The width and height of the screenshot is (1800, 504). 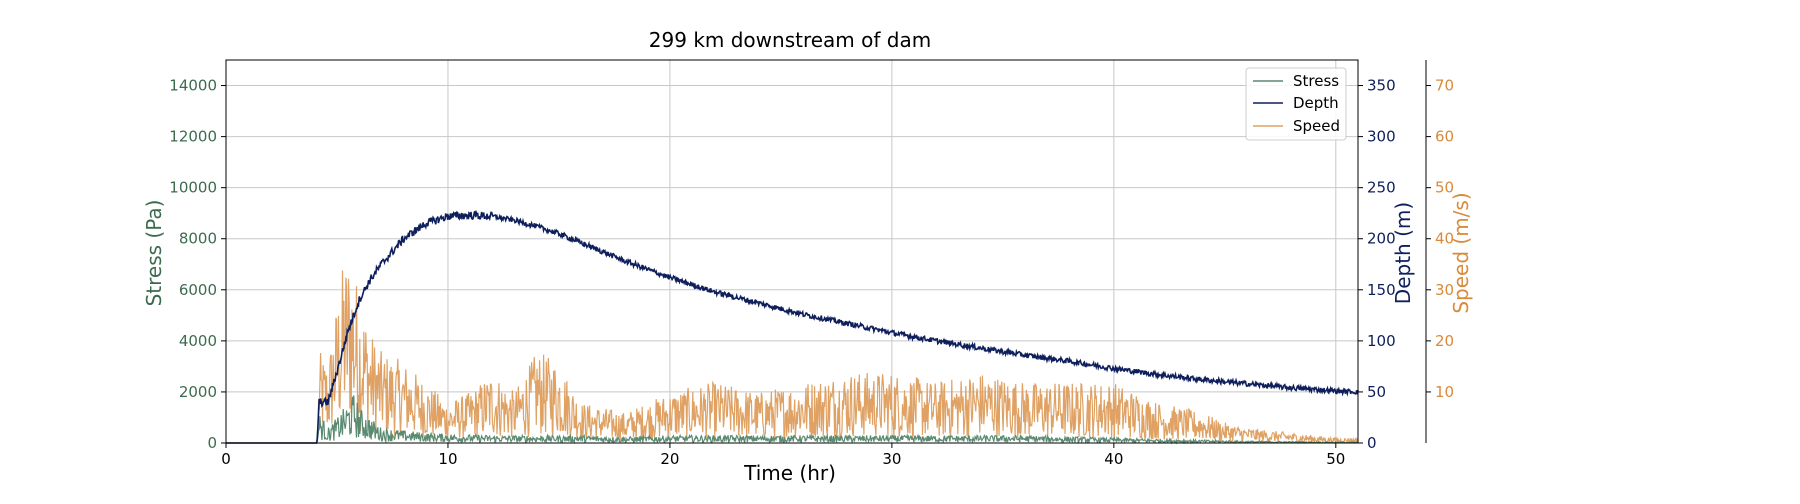 I want to click on speed-tick-label: 70, so click(x=1444, y=86).